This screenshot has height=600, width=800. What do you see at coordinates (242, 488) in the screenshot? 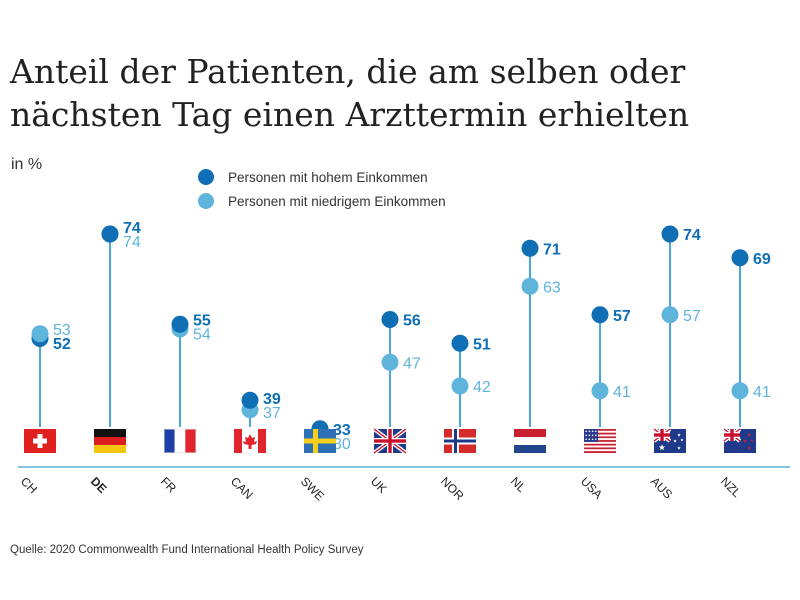
I see `category-label-can: CAN` at bounding box center [242, 488].